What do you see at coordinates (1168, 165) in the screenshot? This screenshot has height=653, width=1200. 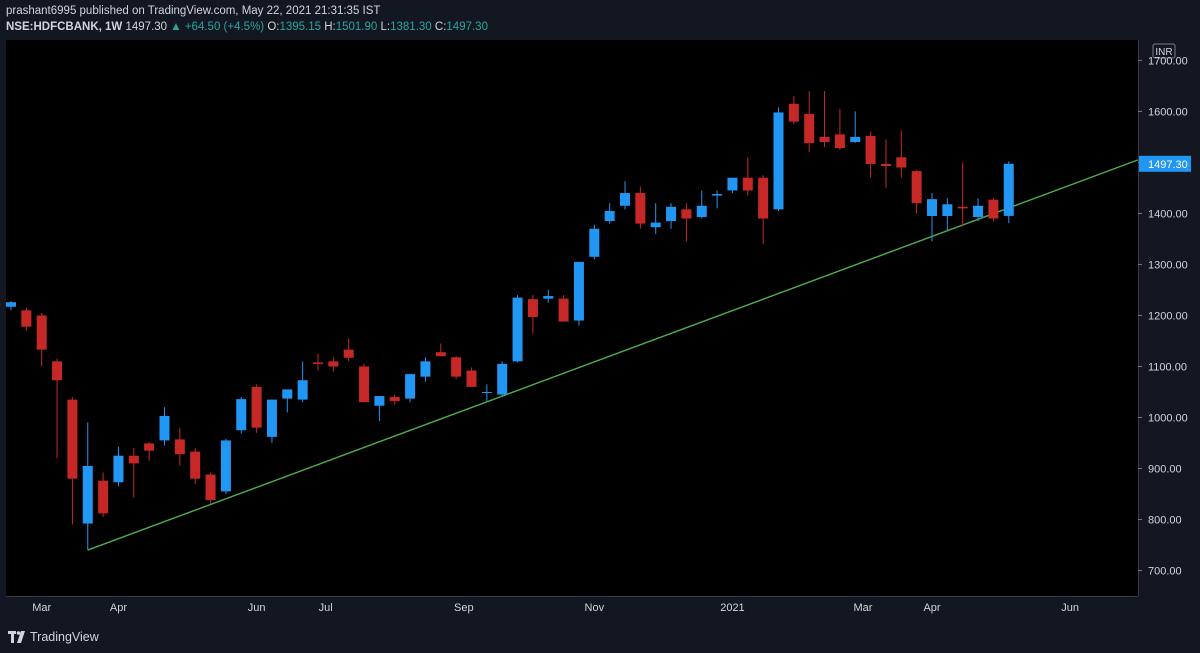 I see `last-price-label: 1497.30` at bounding box center [1168, 165].